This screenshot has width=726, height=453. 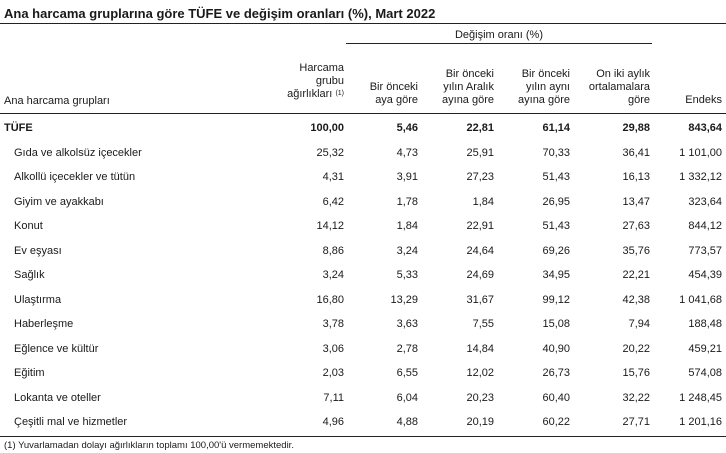 What do you see at coordinates (407, 250) in the screenshot?
I see `cell-monthly: 3,24` at bounding box center [407, 250].